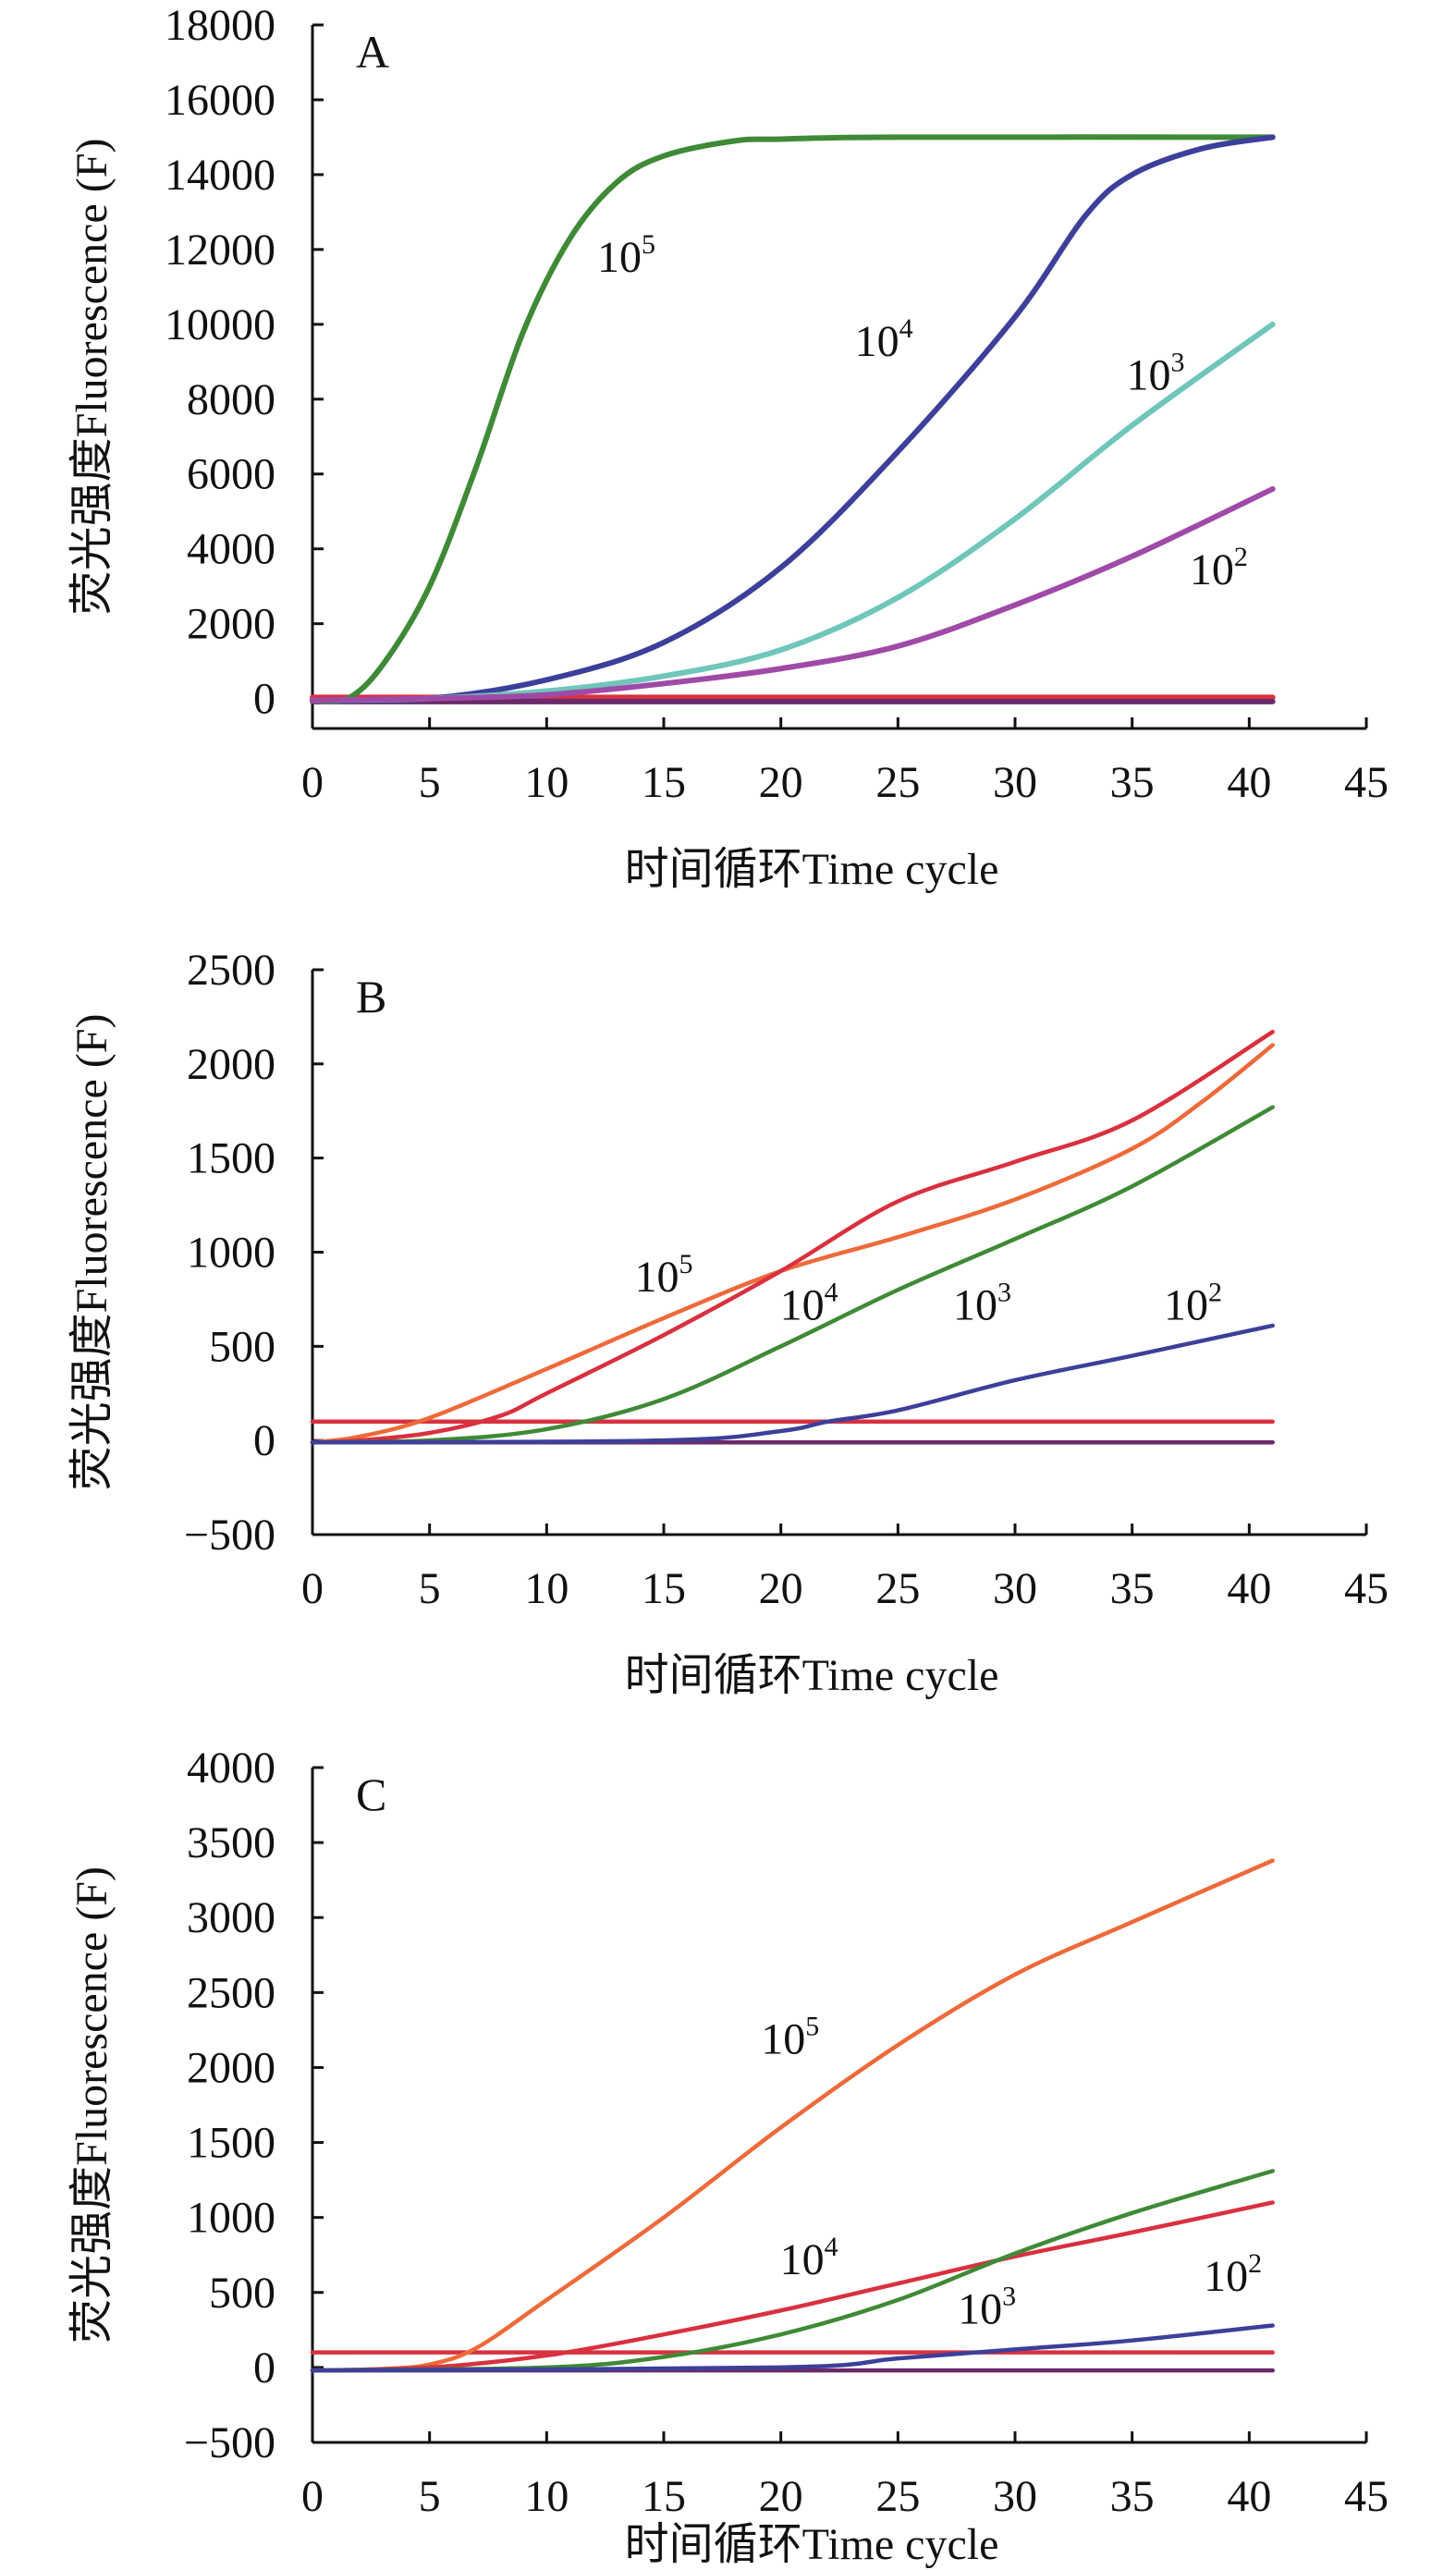 The height and width of the screenshot is (2570, 1456). Describe the element at coordinates (220, 175) in the screenshot. I see `y-tick-label: 14000` at that location.